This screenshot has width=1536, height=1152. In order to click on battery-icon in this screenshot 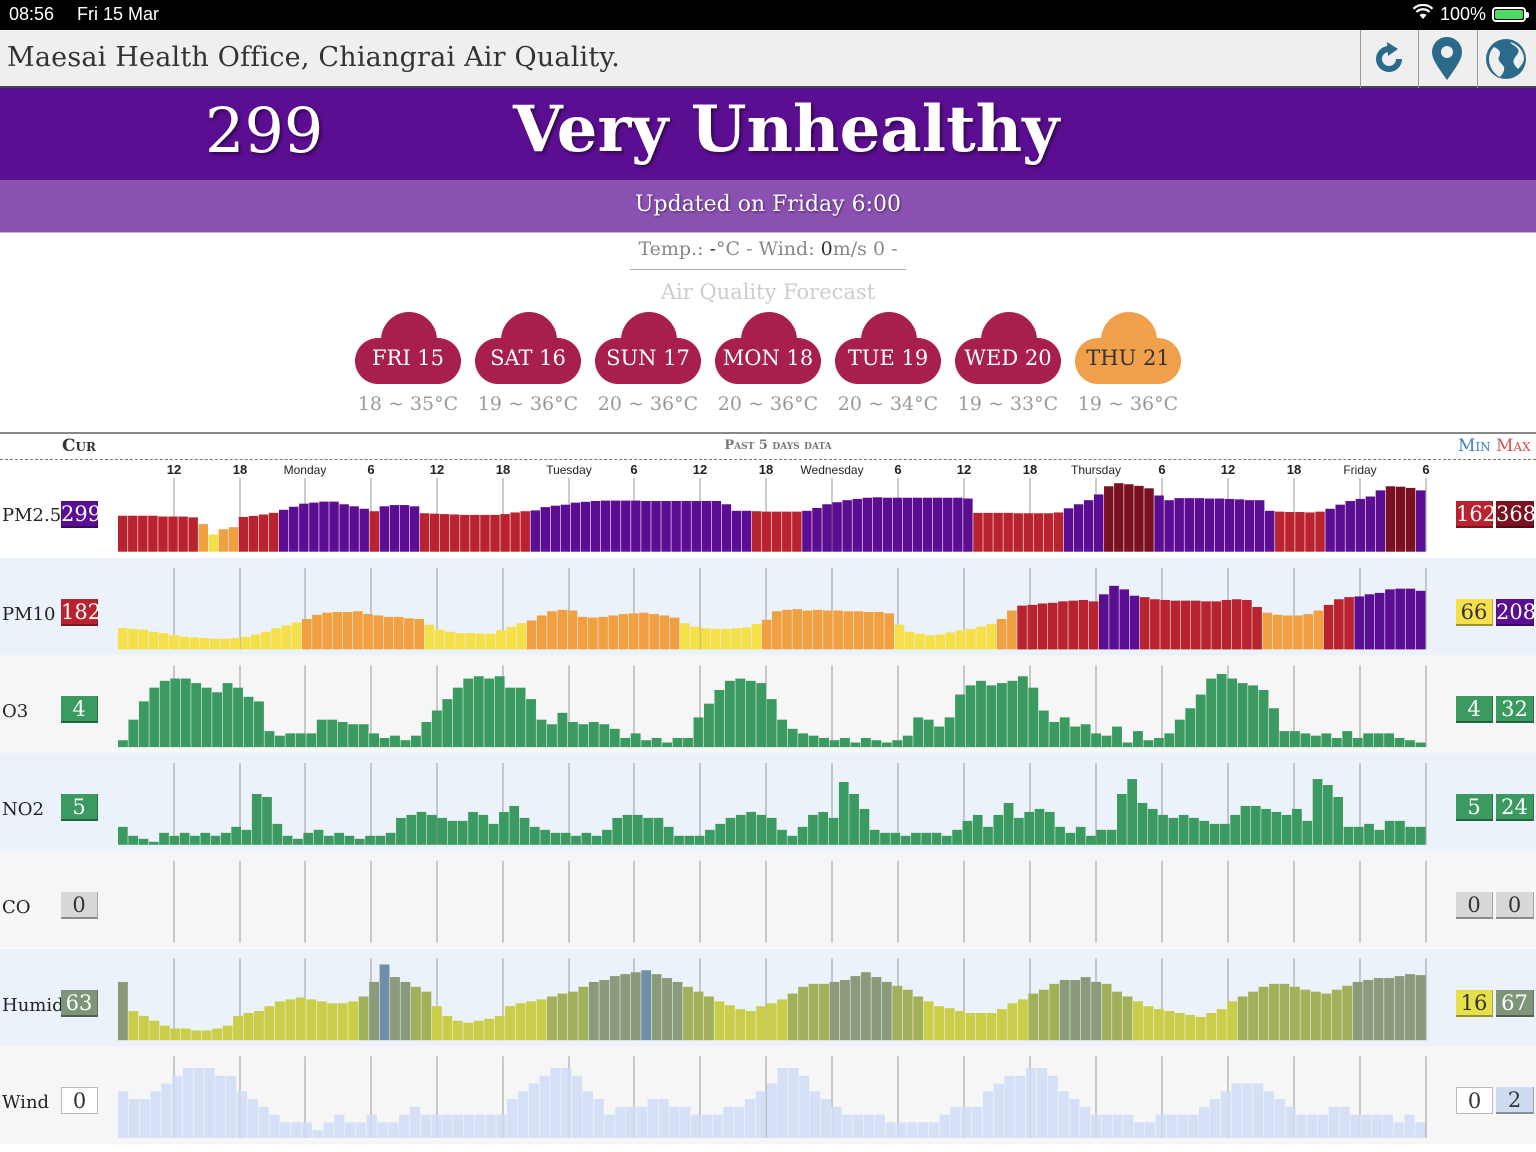, I will do `click(1510, 14)`.